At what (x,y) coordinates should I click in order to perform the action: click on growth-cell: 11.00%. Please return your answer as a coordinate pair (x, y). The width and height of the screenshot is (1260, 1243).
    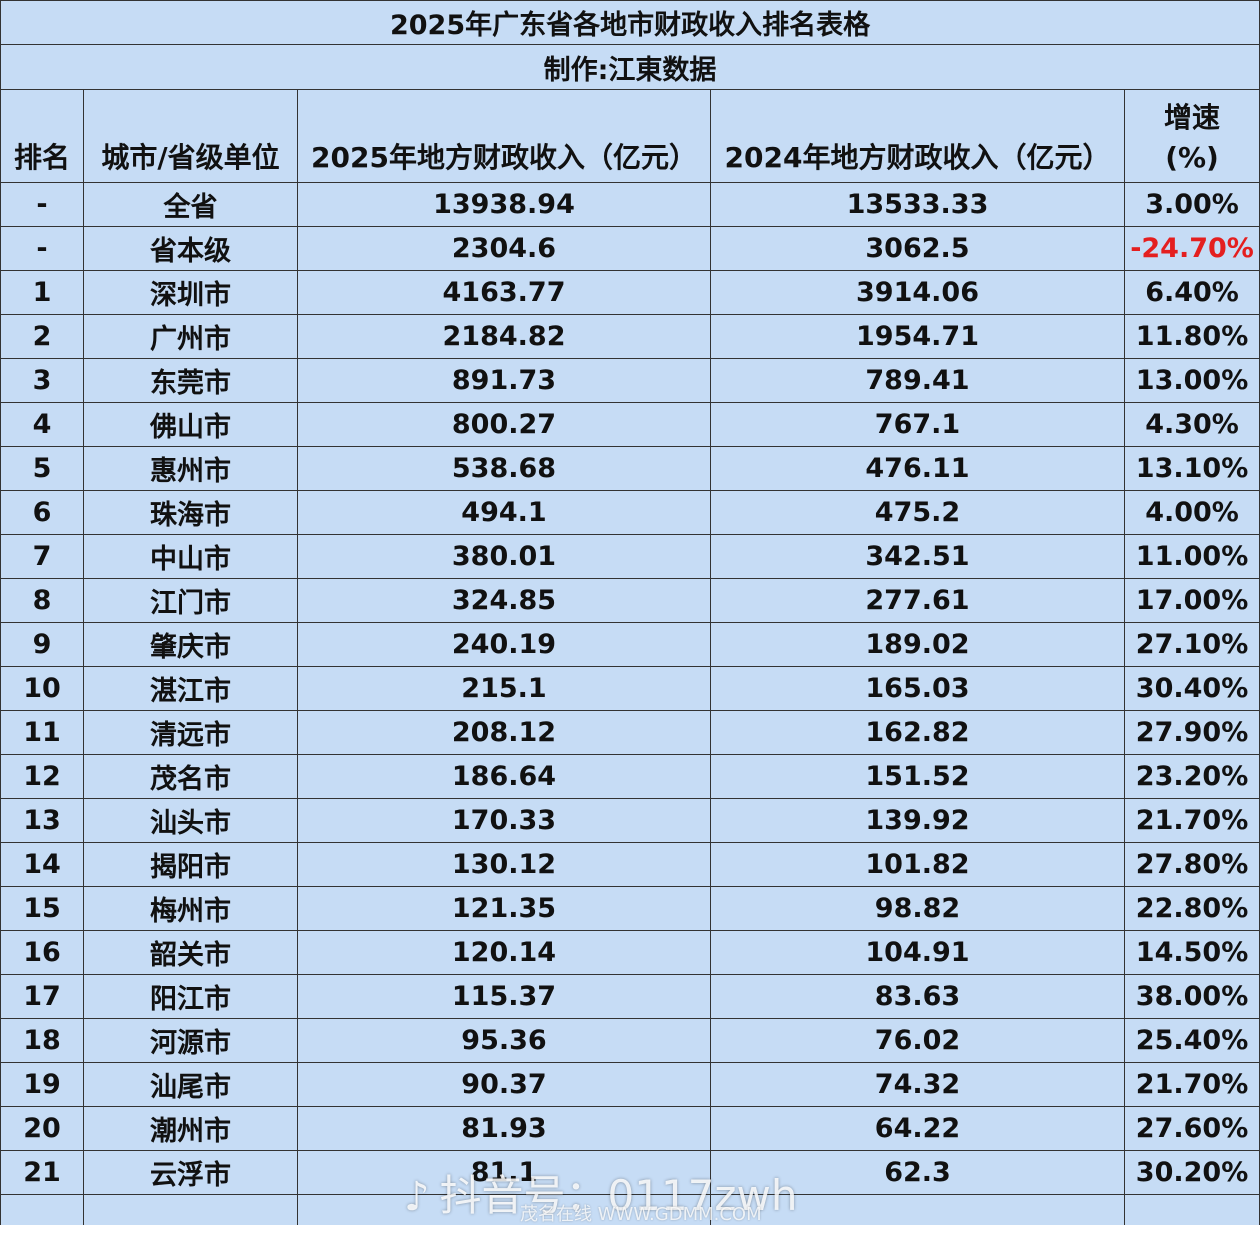
    Looking at the image, I should click on (1191, 556).